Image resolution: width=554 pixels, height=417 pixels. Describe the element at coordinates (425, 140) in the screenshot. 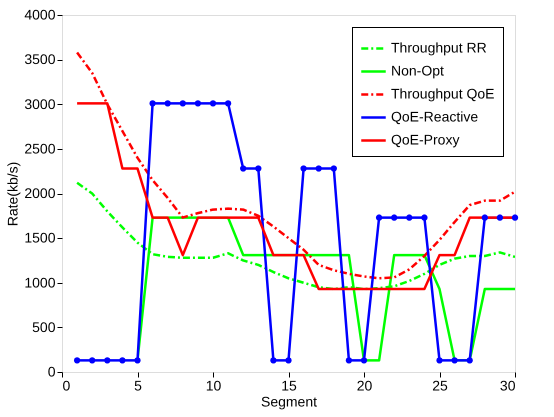

I see `legend-label: QoE-Proxy` at that location.